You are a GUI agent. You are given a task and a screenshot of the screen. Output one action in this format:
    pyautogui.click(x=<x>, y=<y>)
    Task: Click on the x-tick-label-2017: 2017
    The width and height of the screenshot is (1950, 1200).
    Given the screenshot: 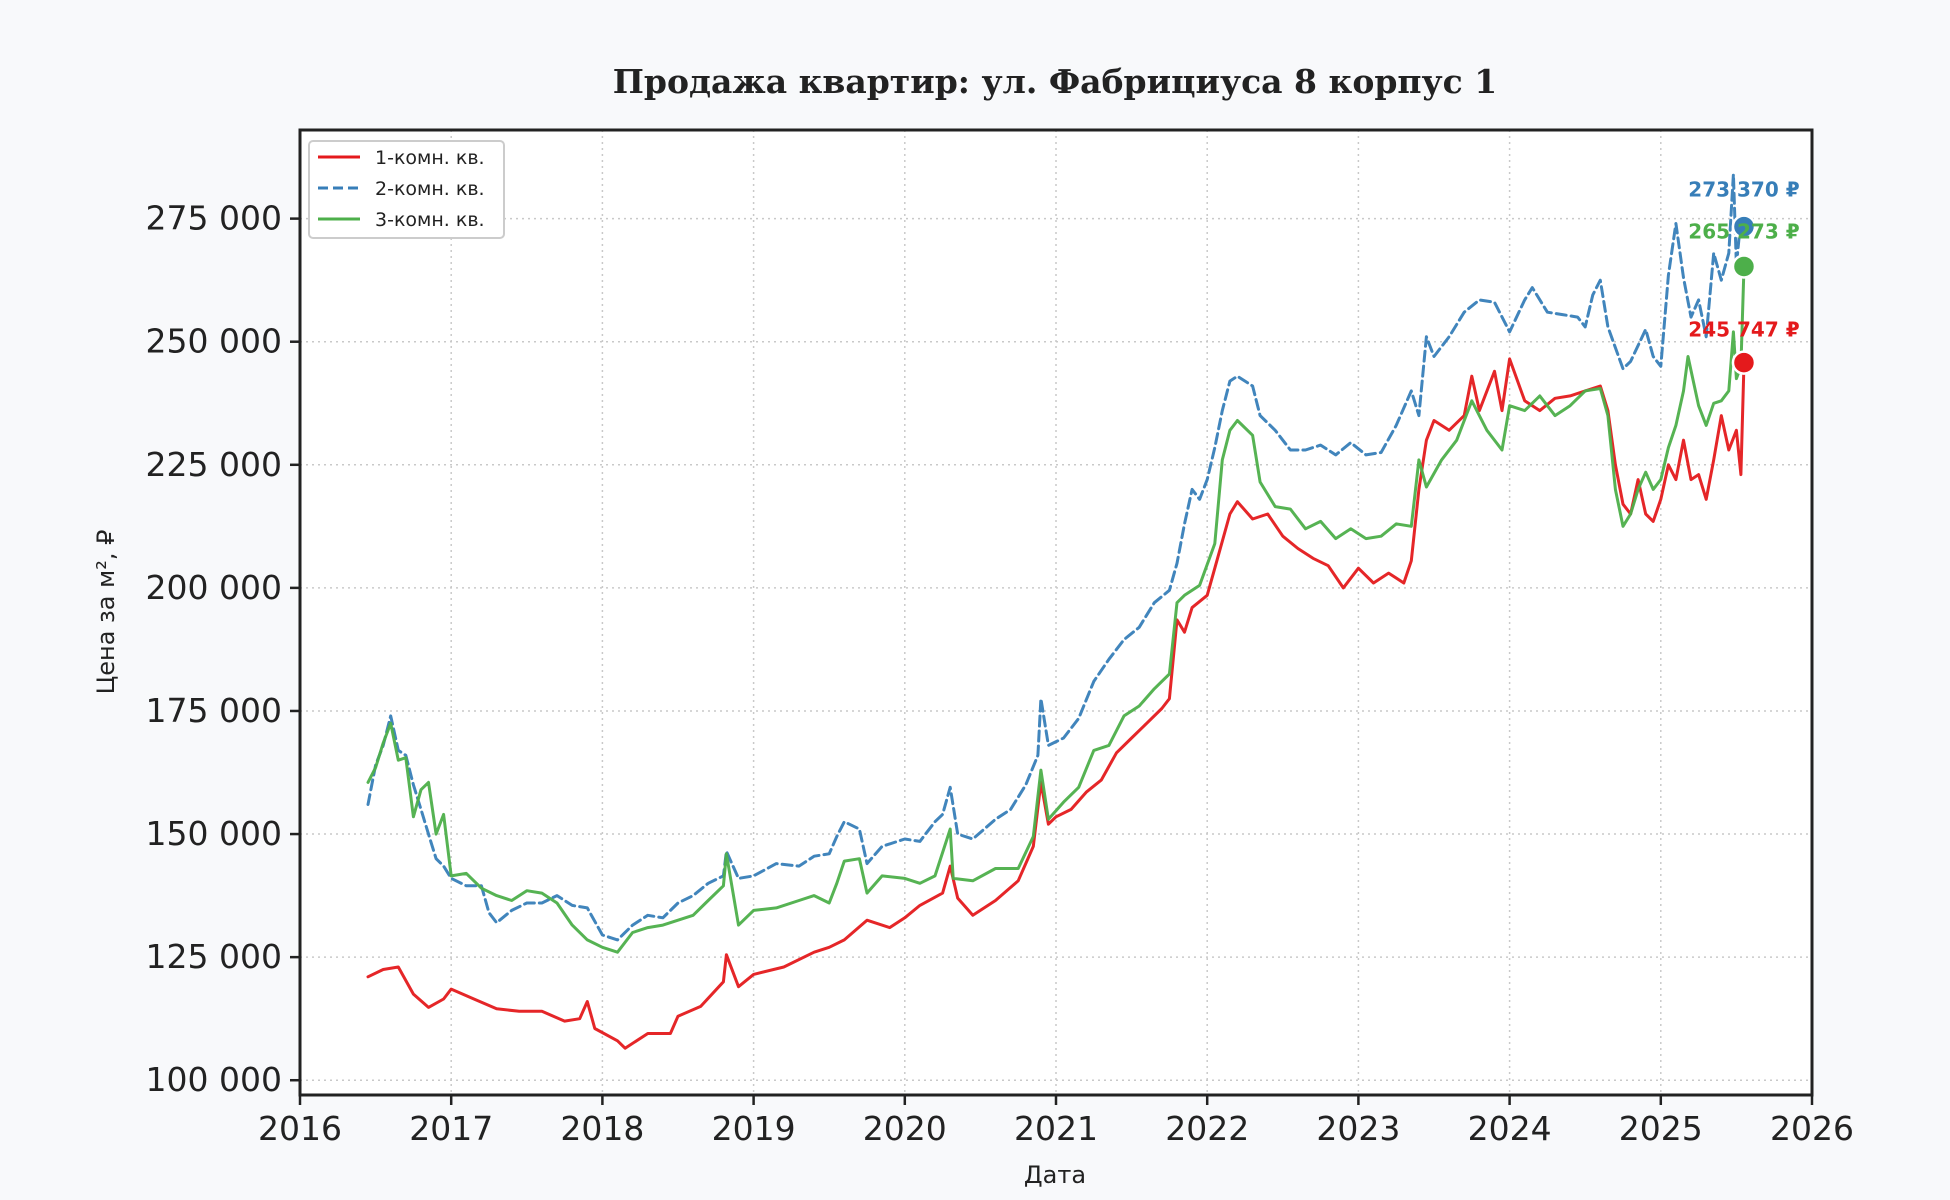 What is the action you would take?
    pyautogui.click(x=451, y=1128)
    